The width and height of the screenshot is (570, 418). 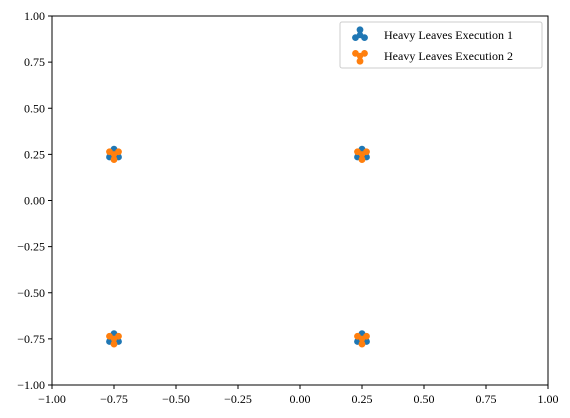 What do you see at coordinates (448, 35) in the screenshot?
I see `legend-label: Heavy Leaves Execution 1` at bounding box center [448, 35].